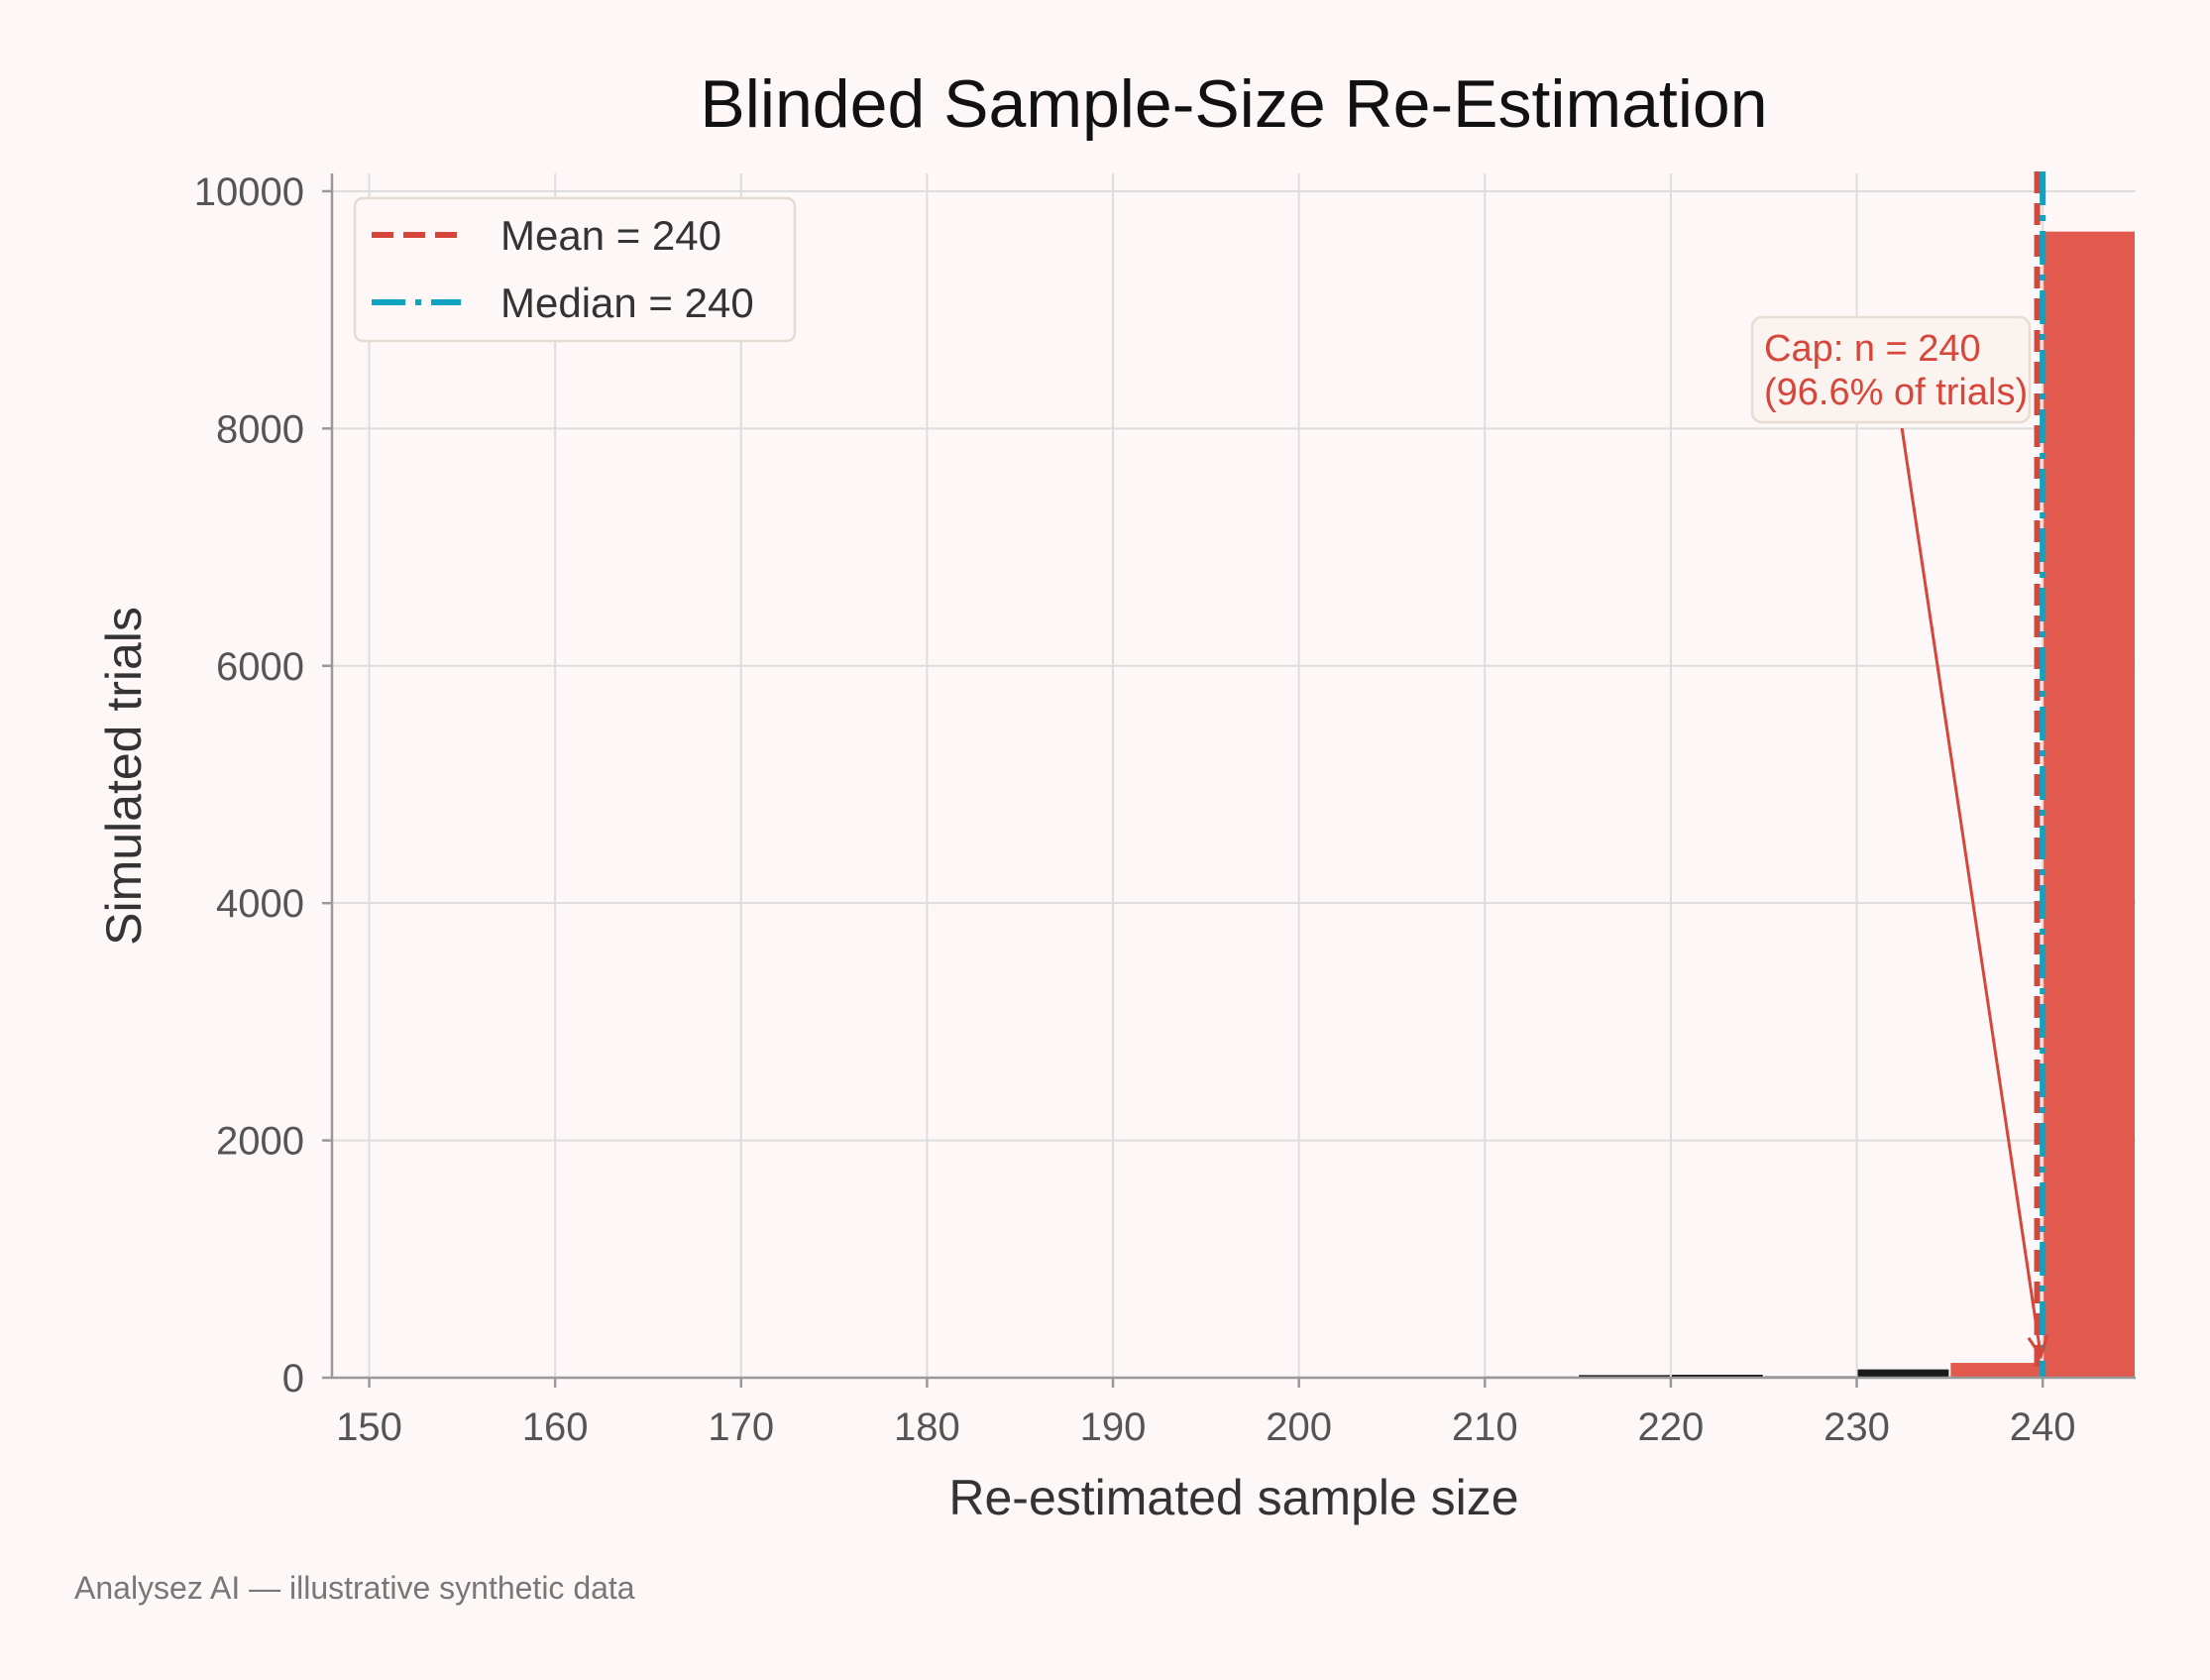 This screenshot has width=2210, height=1680. I want to click on annotation-line-2: (96.6% of trials), so click(1896, 392).